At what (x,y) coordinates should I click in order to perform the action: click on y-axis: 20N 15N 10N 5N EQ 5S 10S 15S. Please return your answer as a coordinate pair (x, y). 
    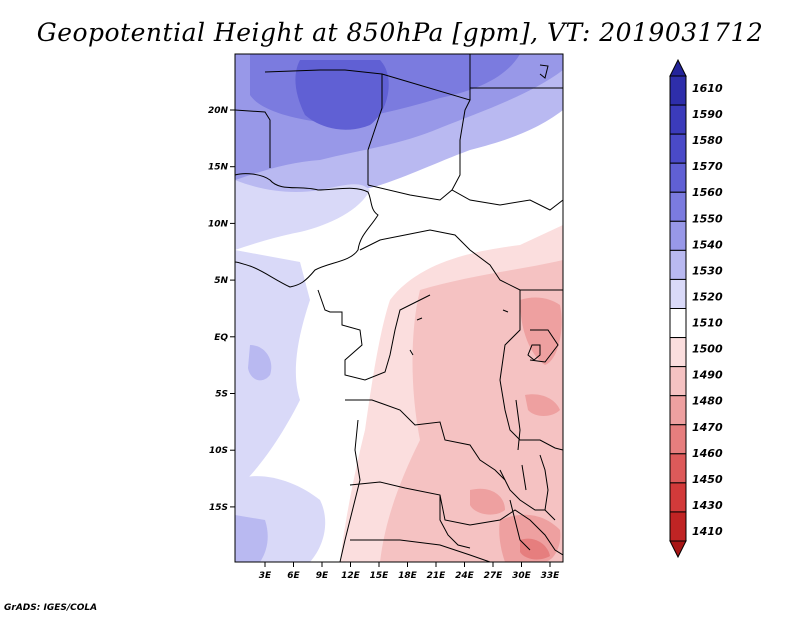
    Looking at the image, I should click on (221, 309).